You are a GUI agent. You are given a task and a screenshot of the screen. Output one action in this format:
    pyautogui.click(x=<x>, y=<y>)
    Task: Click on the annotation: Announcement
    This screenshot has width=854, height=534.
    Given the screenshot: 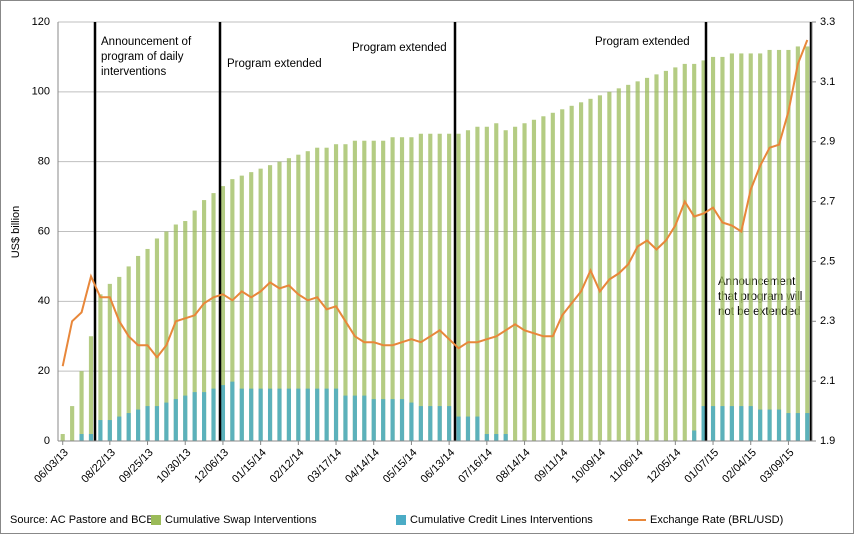 What is the action you would take?
    pyautogui.click(x=757, y=282)
    